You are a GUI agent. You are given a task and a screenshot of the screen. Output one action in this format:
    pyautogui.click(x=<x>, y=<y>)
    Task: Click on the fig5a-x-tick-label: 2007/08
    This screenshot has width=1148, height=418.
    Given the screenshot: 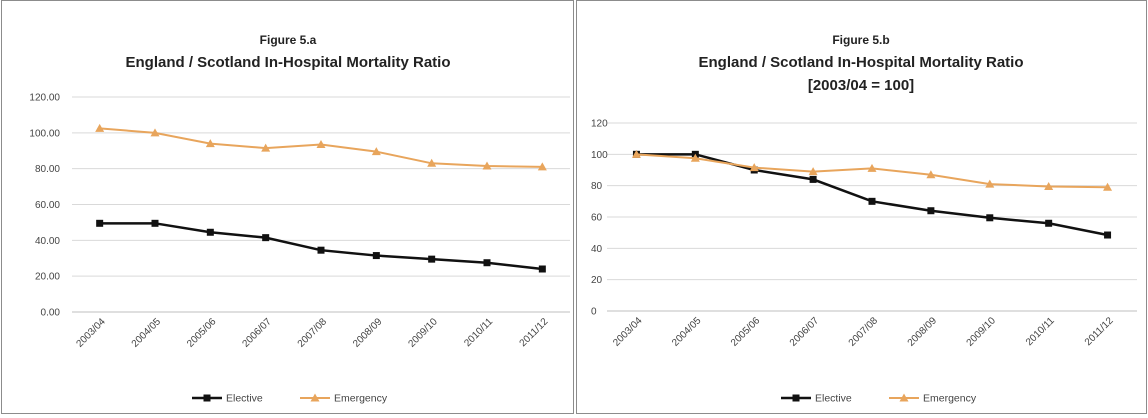 What is the action you would take?
    pyautogui.click(x=313, y=333)
    